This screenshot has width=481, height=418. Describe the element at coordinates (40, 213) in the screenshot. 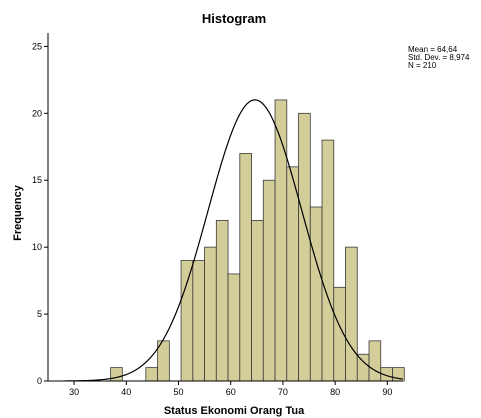

I see `y-ticks-group: 0 5 10 15 20 25` at that location.